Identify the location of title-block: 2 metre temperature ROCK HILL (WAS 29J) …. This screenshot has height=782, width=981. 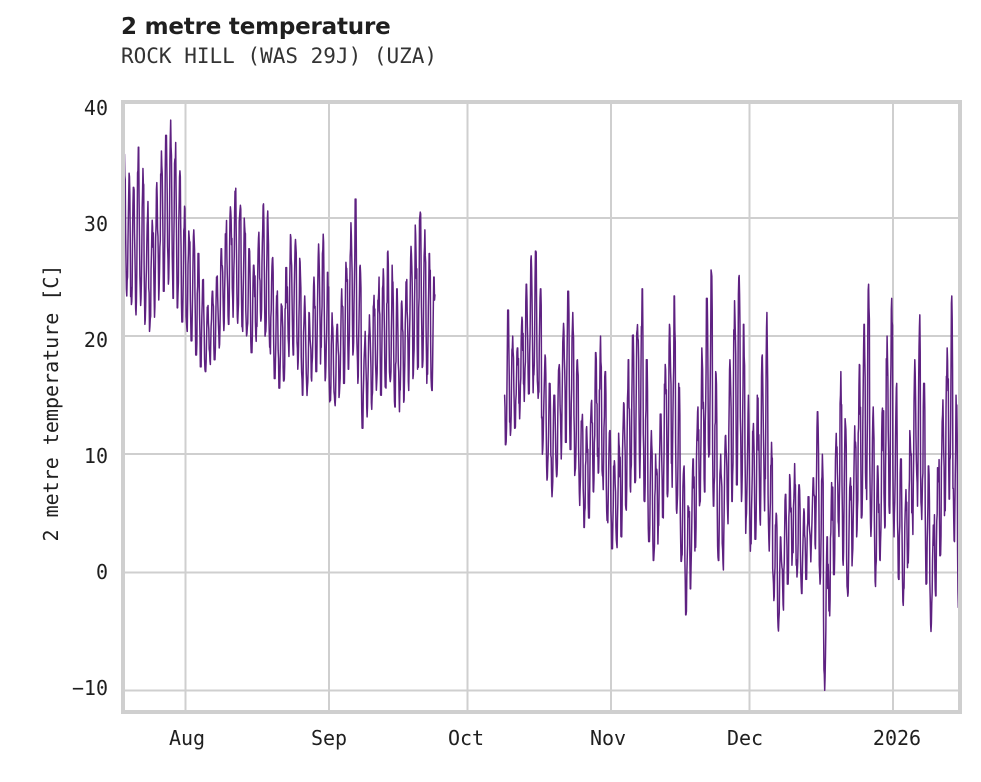
(531, 41).